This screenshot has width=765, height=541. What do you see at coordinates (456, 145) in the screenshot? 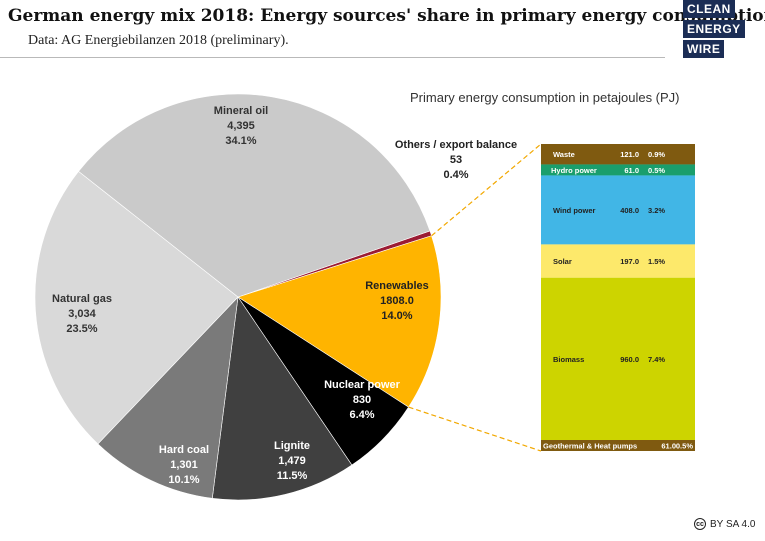
I see `pie-label-others-export-balance-name: Others / export balance` at bounding box center [456, 145].